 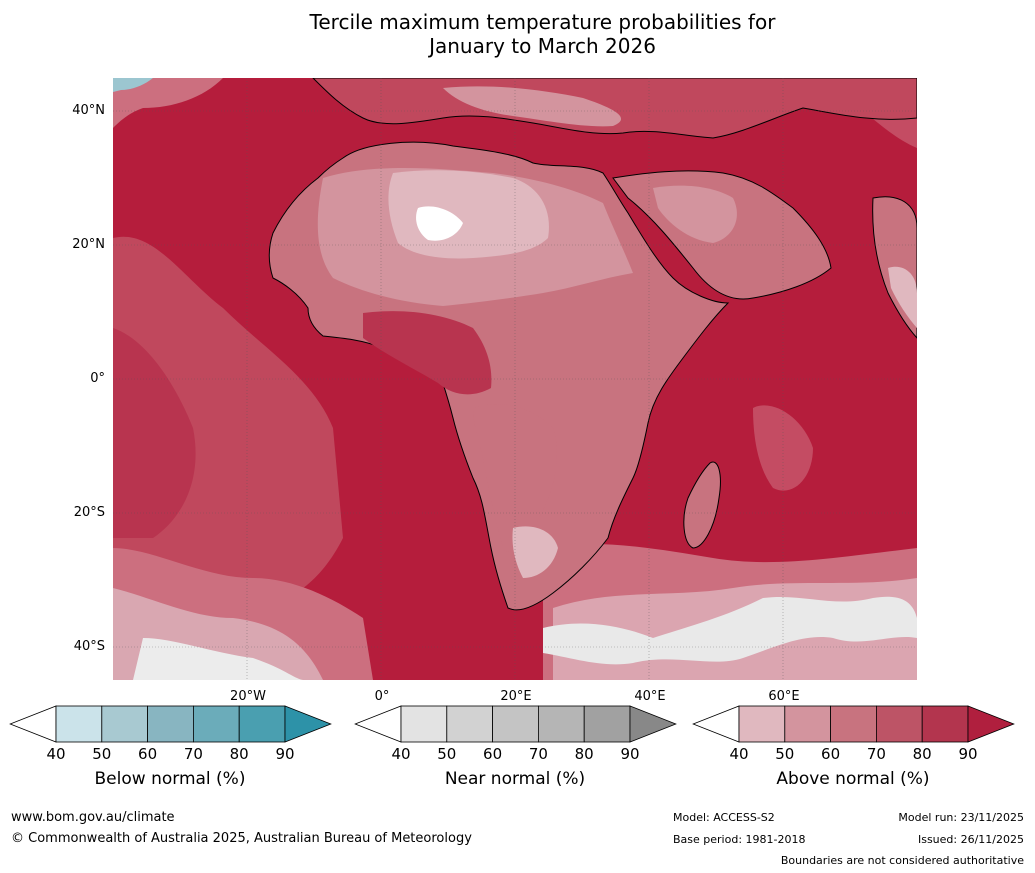 What do you see at coordinates (515, 779) in the screenshot?
I see `near-normal-label: Near normal (%)` at bounding box center [515, 779].